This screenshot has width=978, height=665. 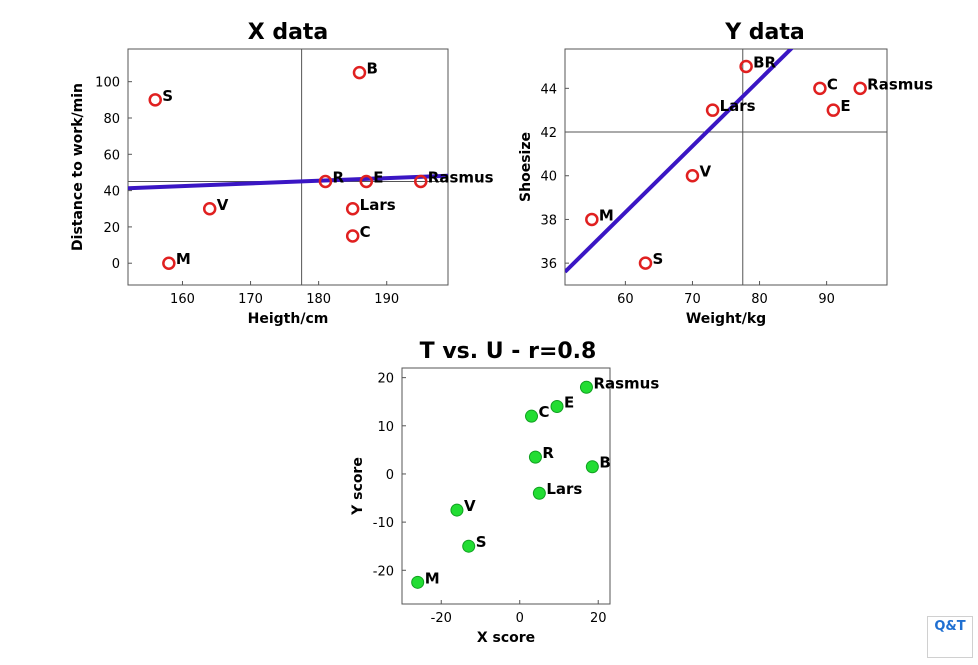 What do you see at coordinates (111, 228) in the screenshot?
I see `x-data-ytick-label: 20` at bounding box center [111, 228].